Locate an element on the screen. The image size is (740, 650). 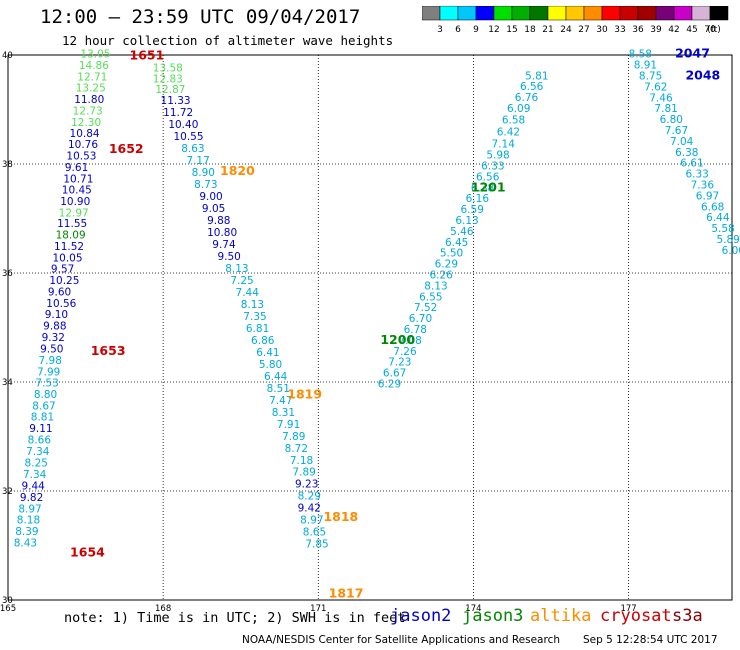
legend-altika: altika is located at coordinates (561, 616).